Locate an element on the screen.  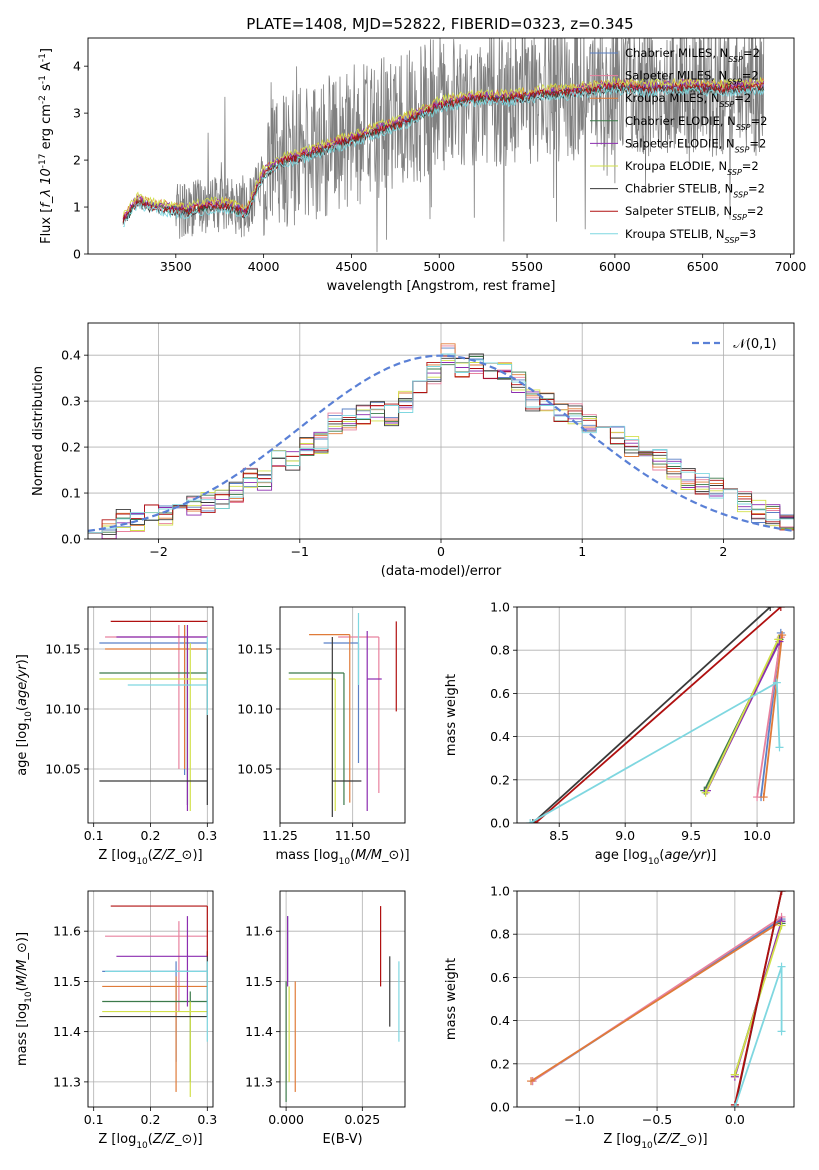
x-tick-label: 9.0 is located at coordinates (625, 835).